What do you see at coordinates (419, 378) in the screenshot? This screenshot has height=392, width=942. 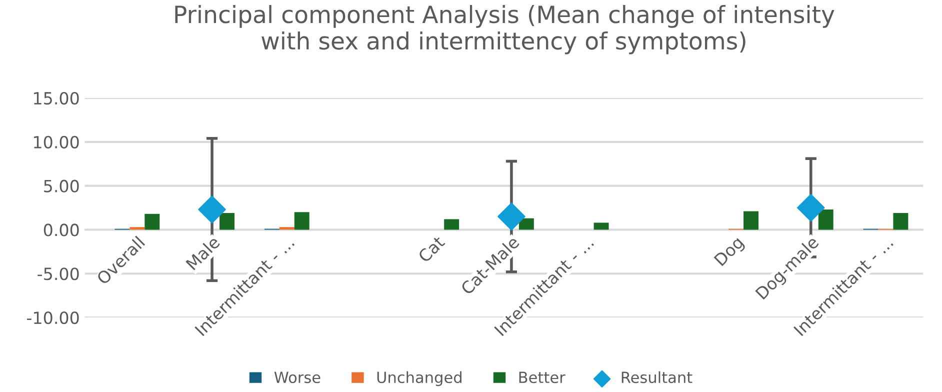 I see `legend-label: Unchanged` at bounding box center [419, 378].